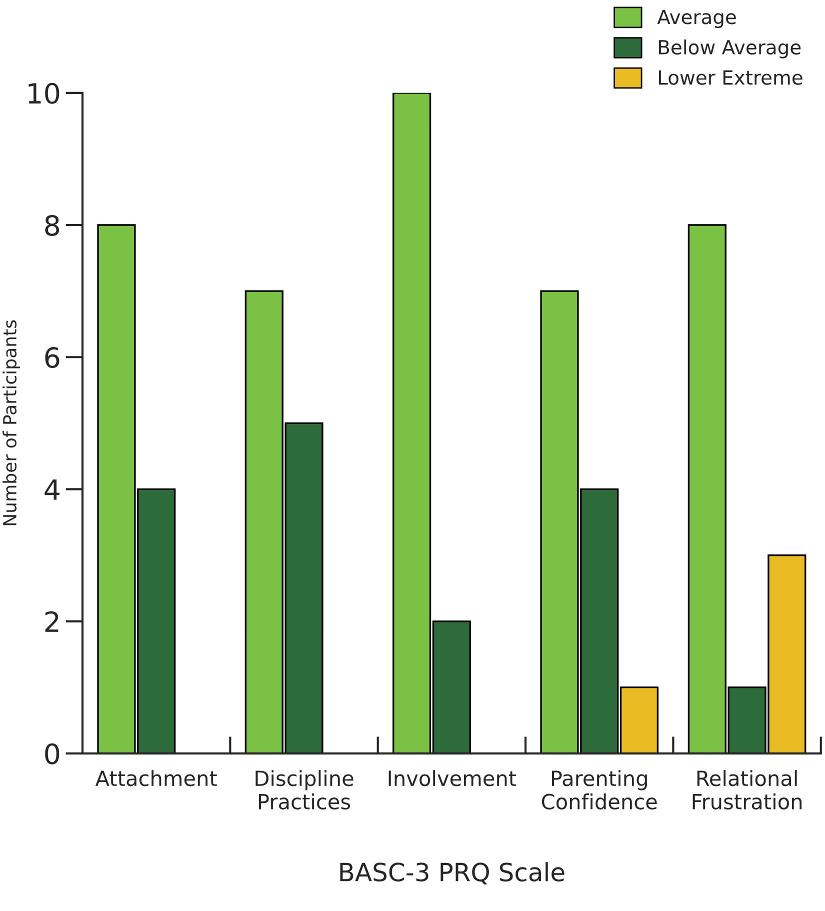 The width and height of the screenshot is (825, 911). Describe the element at coordinates (452, 873) in the screenshot. I see `x-axis-title: BASC-3 PRQ Scale` at that location.